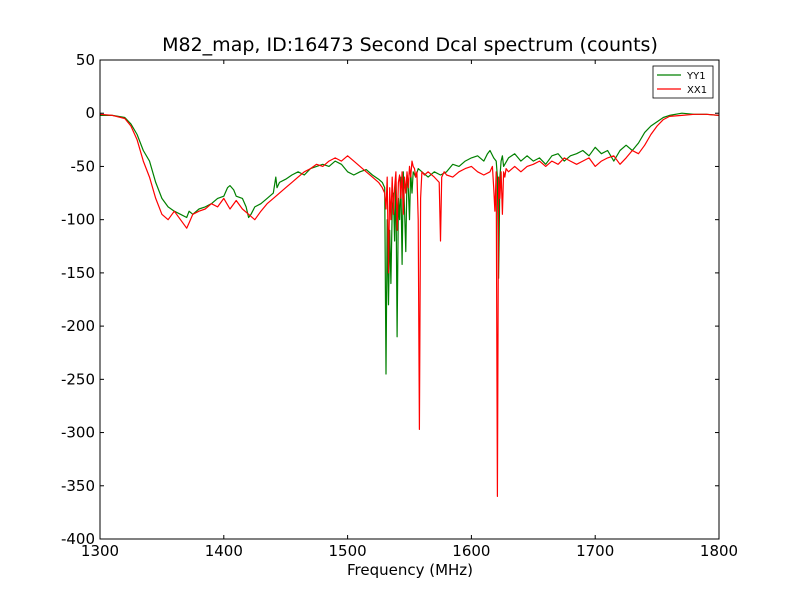 The image size is (800, 600). I want to click on y-tick-label: 0, so click(90, 113).